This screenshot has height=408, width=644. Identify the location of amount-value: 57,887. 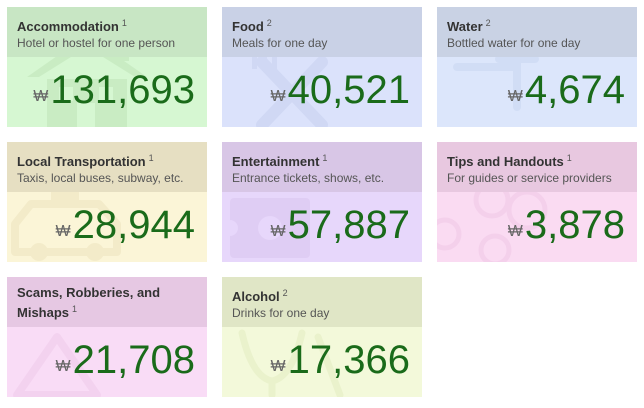
(348, 225).